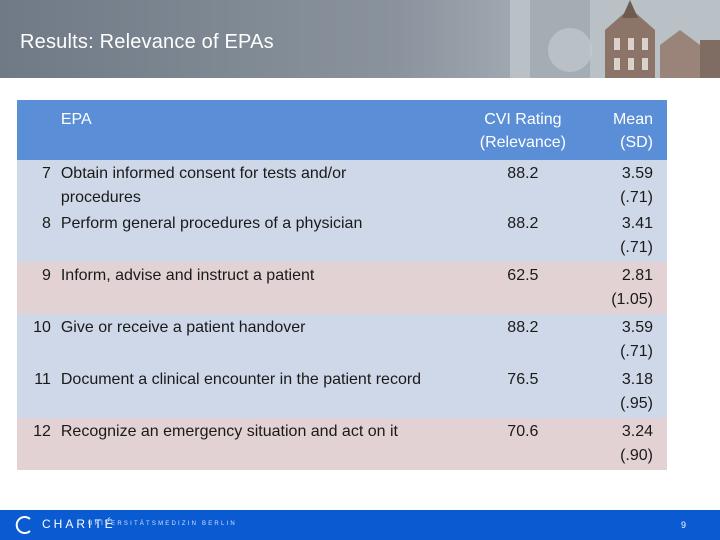 This screenshot has height=540, width=720. I want to click on page-number: 9, so click(683, 525).